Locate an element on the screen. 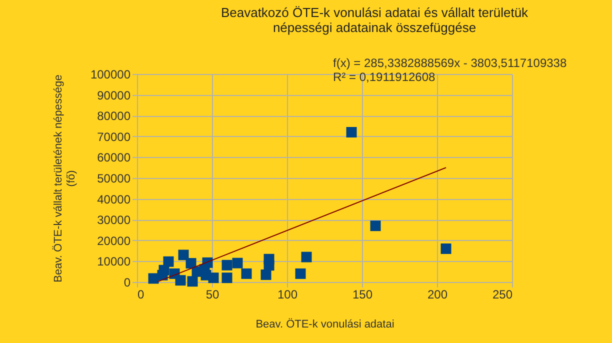  x-tick-label: 100 is located at coordinates (287, 295).